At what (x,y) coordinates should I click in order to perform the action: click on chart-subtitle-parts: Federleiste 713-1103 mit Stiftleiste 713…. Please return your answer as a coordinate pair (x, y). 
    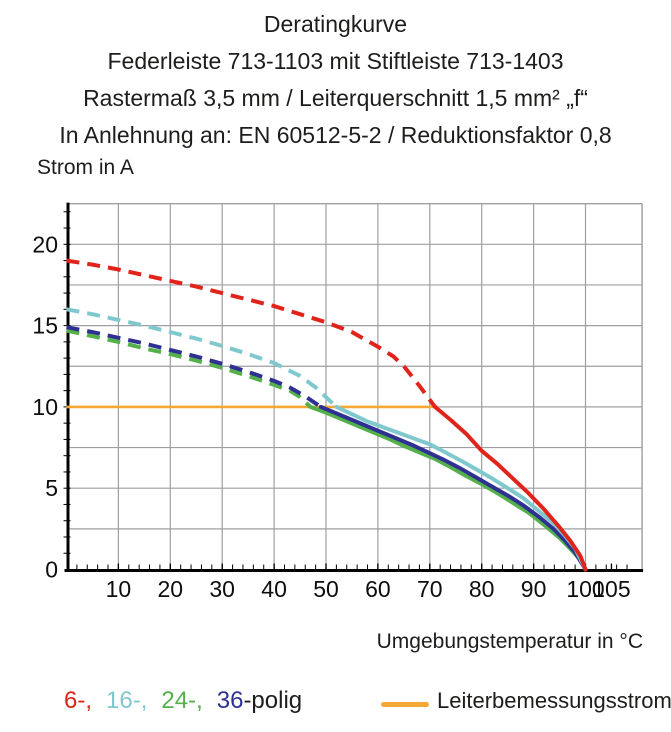
    Looking at the image, I should click on (335, 61).